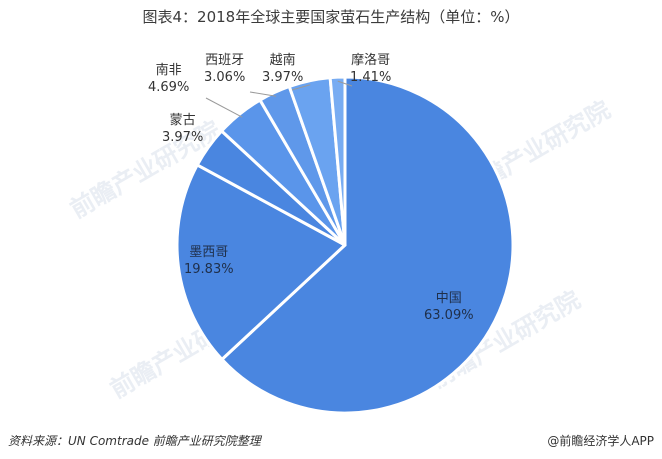 This screenshot has width=662, height=459. What do you see at coordinates (134, 441) in the screenshot?
I see `source-note: 资料来源：UN Comtrade 前瞻产业研究院整理` at bounding box center [134, 441].